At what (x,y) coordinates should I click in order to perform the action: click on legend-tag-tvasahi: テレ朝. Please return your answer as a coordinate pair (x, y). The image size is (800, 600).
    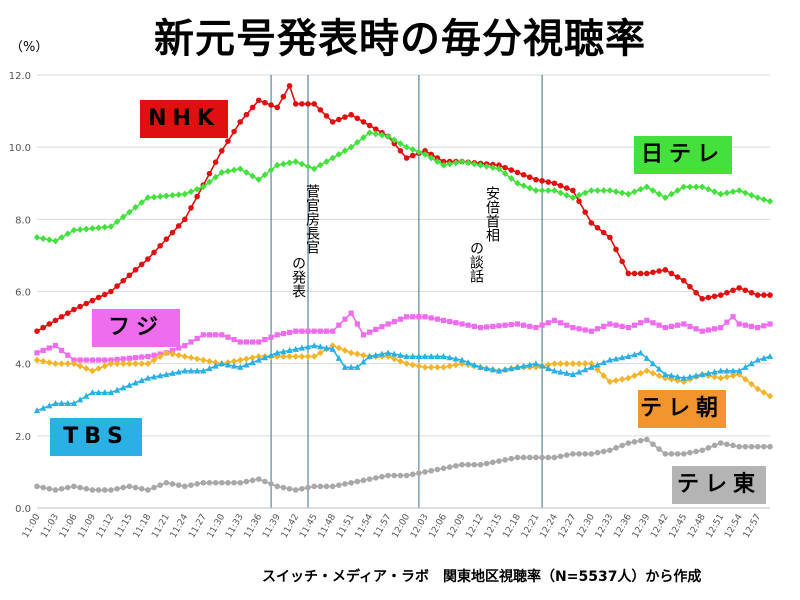
    Looking at the image, I should click on (682, 409).